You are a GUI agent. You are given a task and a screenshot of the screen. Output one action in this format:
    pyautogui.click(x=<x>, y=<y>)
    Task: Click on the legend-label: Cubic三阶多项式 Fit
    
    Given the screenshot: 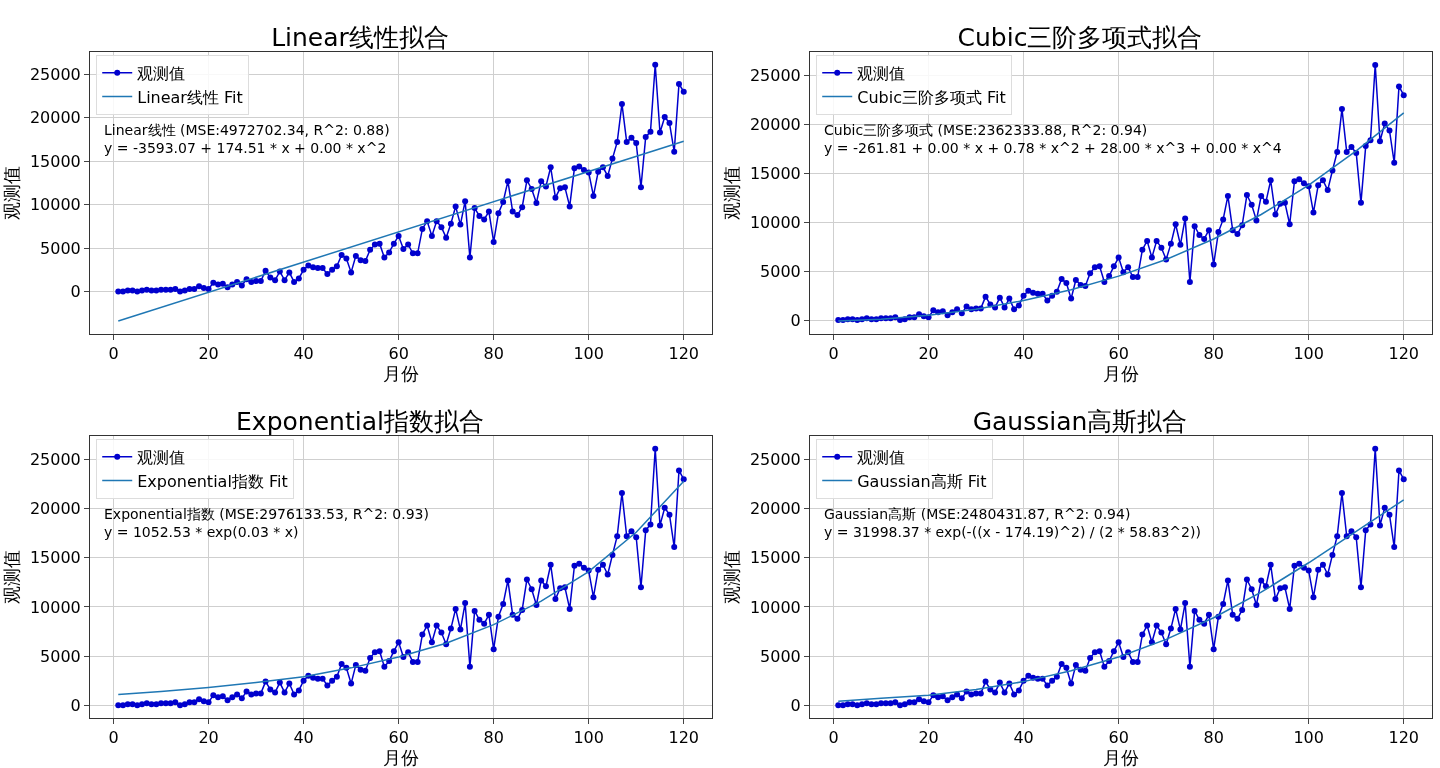 What is the action you would take?
    pyautogui.click(x=931, y=97)
    